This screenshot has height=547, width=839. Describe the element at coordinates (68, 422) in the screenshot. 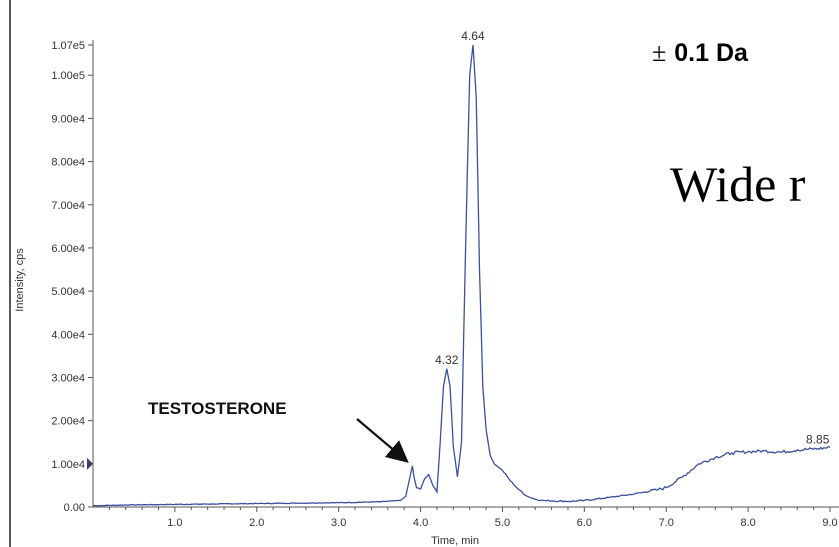

I see `y-tick-label: 2.00e4` at that location.